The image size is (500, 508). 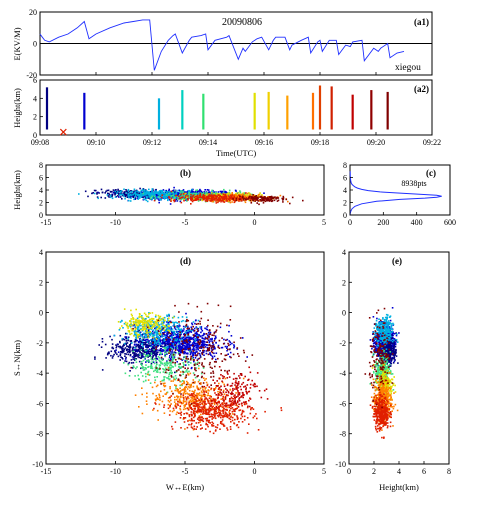 What do you see at coordinates (421, 89) in the screenshot?
I see `panel-a2-label: (a2)` at bounding box center [421, 89].